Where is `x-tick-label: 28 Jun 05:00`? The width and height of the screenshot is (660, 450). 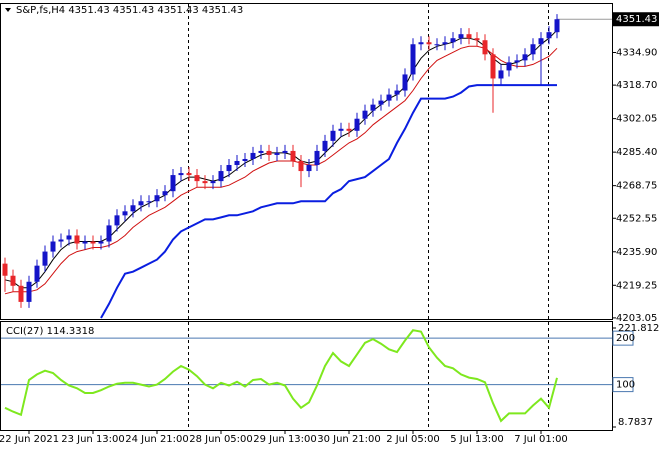
x-tick-label: 28 Jun 05:00 is located at coordinates (221, 439).